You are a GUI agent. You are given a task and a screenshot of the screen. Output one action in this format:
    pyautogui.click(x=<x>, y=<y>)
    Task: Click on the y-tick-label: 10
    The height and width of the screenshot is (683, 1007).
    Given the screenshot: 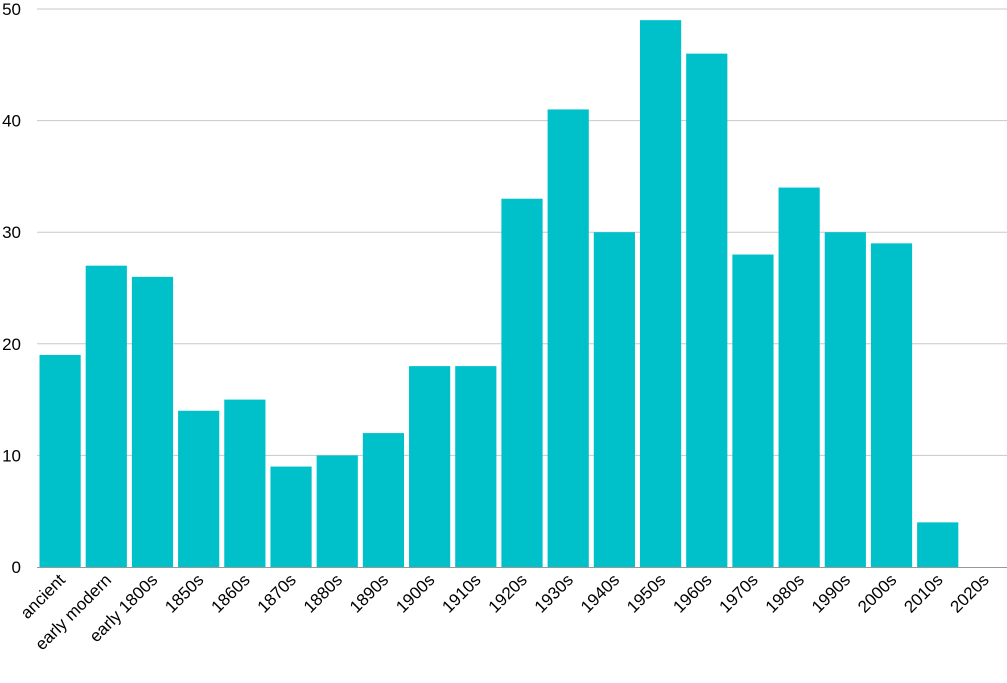 What is the action you would take?
    pyautogui.click(x=11, y=455)
    